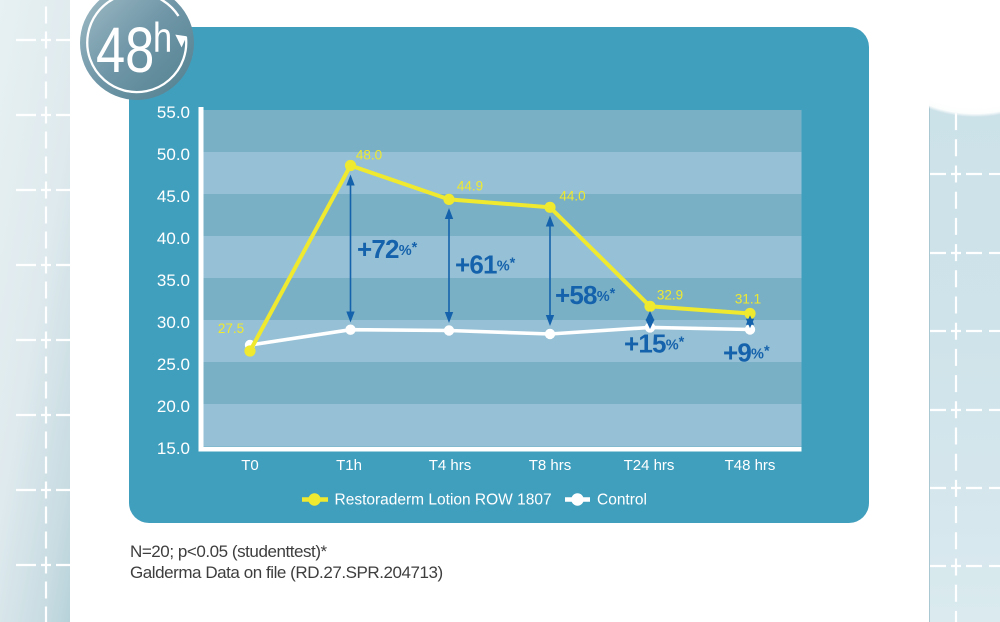  Describe the element at coordinates (231, 328) in the screenshot. I see `svg-text: 27.5` at that location.